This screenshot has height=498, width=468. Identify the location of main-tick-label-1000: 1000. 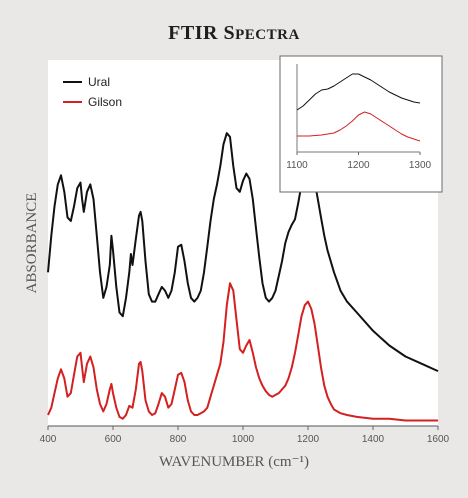
(243, 439).